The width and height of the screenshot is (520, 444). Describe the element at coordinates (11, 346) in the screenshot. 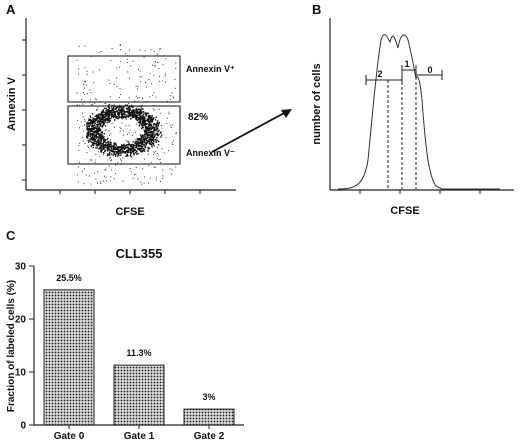

I see `panel-c-y-label: Fraction of labeled cells (%)` at that location.